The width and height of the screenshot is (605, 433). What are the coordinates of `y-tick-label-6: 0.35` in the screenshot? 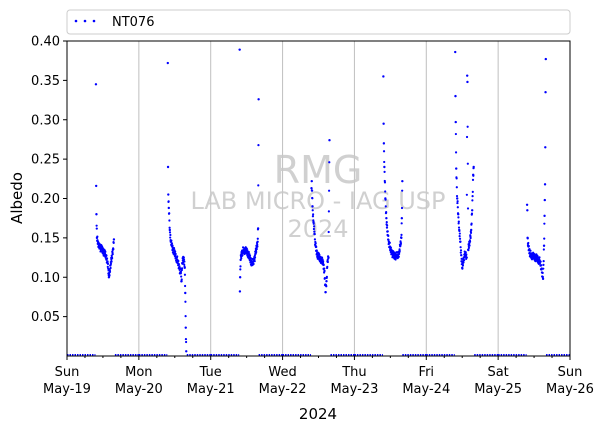 It's located at (45, 81).